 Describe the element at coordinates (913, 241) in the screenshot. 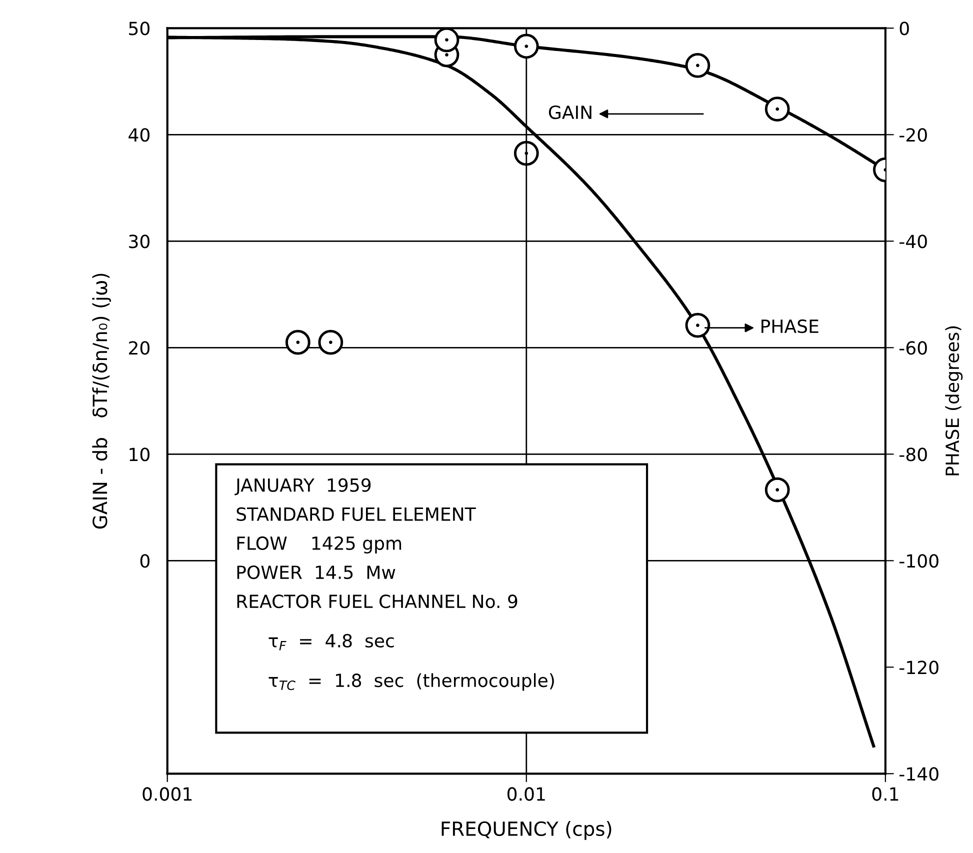

I see `y2-tick-label: -40` at that location.